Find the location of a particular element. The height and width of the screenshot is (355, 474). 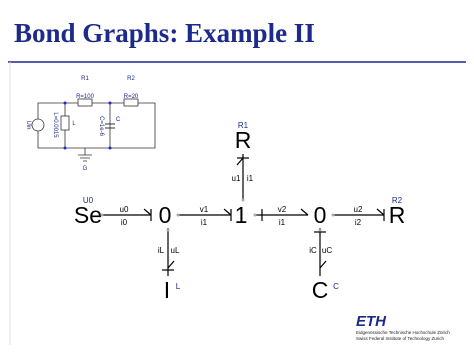

node-name: L is located at coordinates (178, 286).